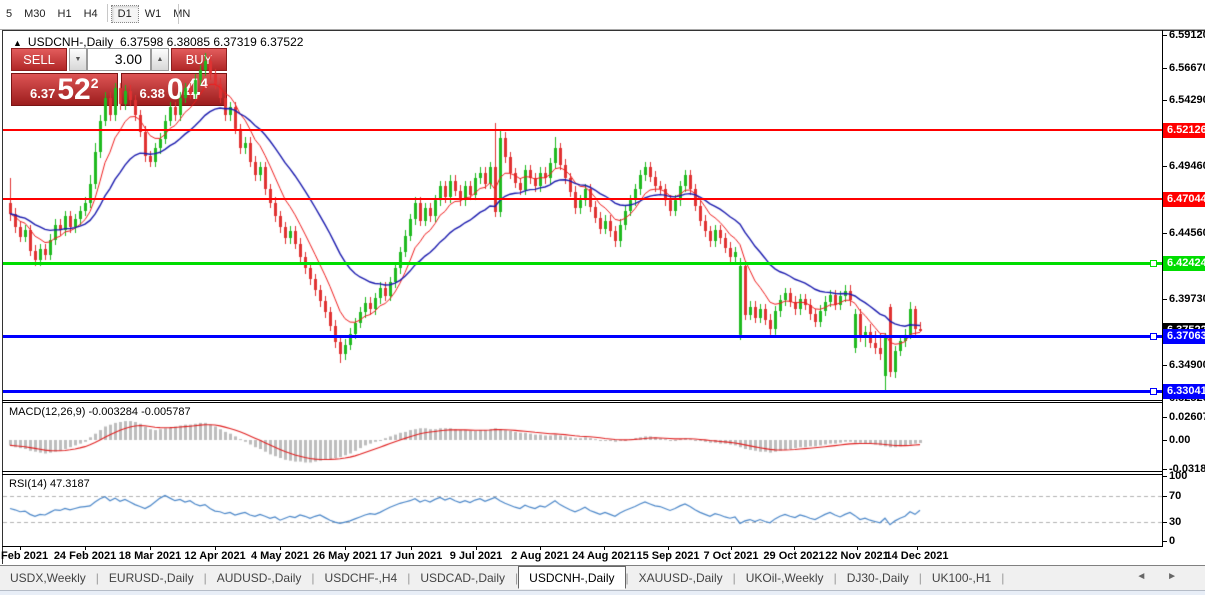  Describe the element at coordinates (1178, 476) in the screenshot. I see `rsi-axis-label: 100` at that location.